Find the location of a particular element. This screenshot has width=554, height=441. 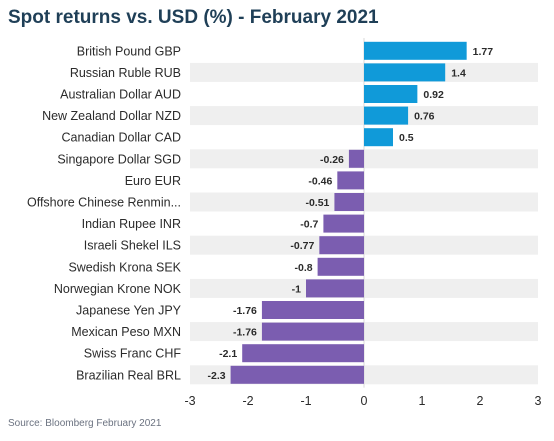

x-tick-label: 3 is located at coordinates (538, 401).